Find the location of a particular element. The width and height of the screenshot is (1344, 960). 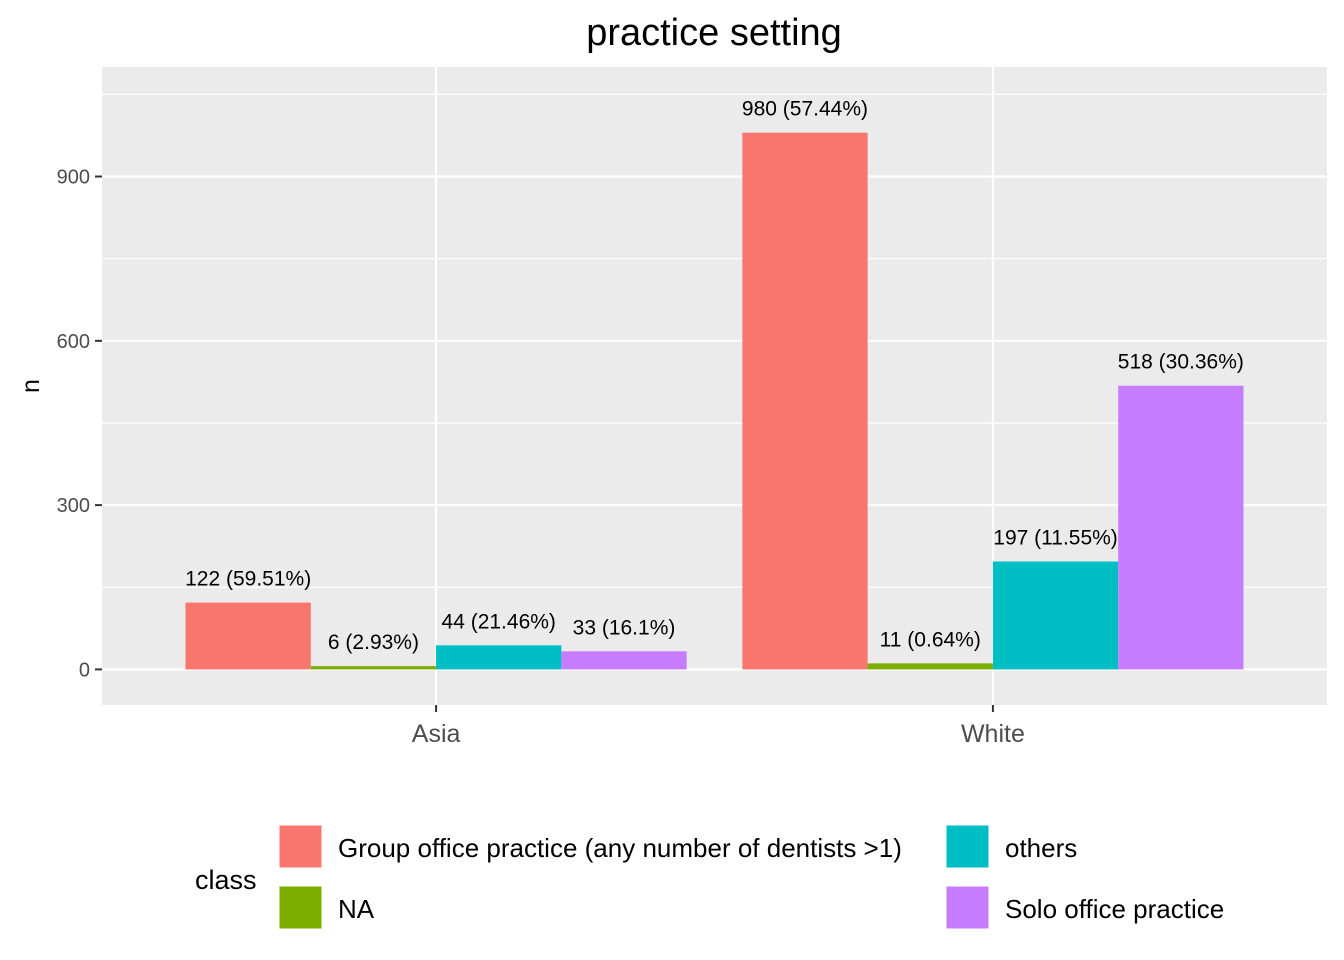

y-tick-label: 900 is located at coordinates (73, 178).